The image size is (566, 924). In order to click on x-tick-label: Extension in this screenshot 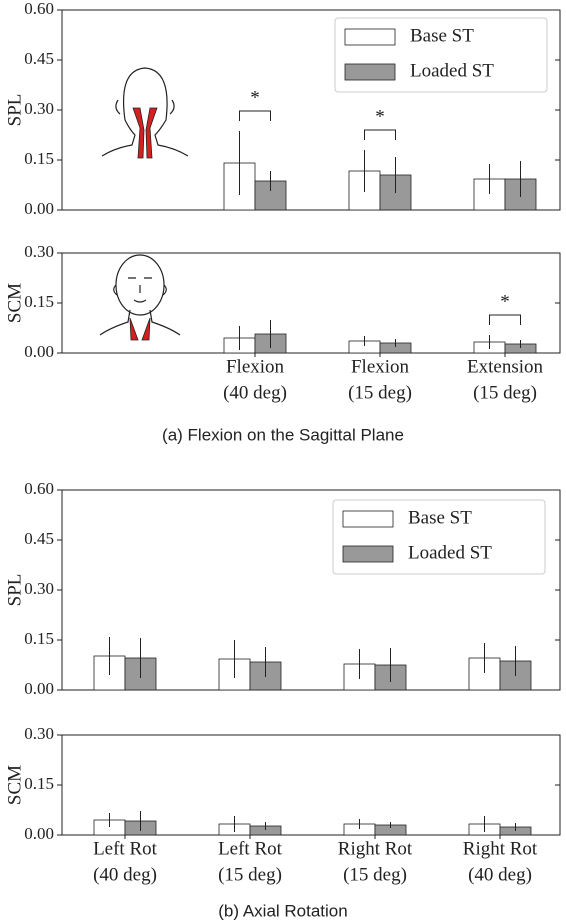, I will do `click(505, 366)`.